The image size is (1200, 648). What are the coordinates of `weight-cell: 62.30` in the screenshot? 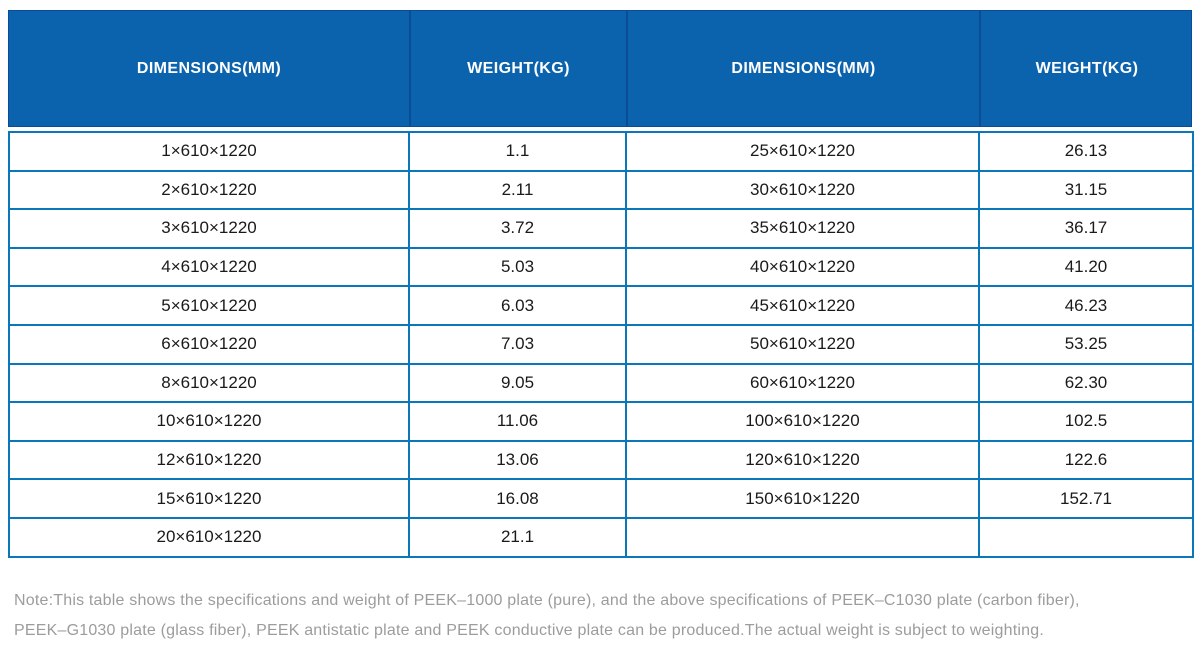 It's located at (1086, 383).